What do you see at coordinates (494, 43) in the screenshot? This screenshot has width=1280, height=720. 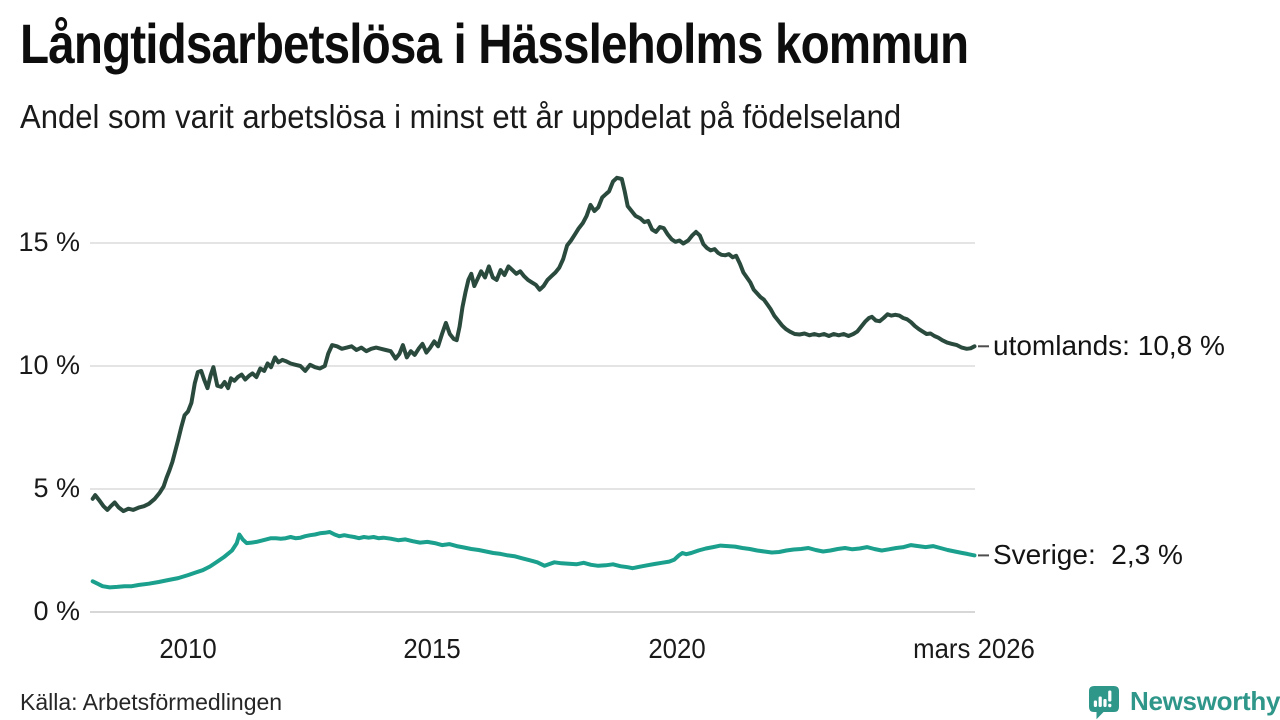 I see `page-title: Långtidsarbetslösa i Hässleholms kommun` at bounding box center [494, 43].